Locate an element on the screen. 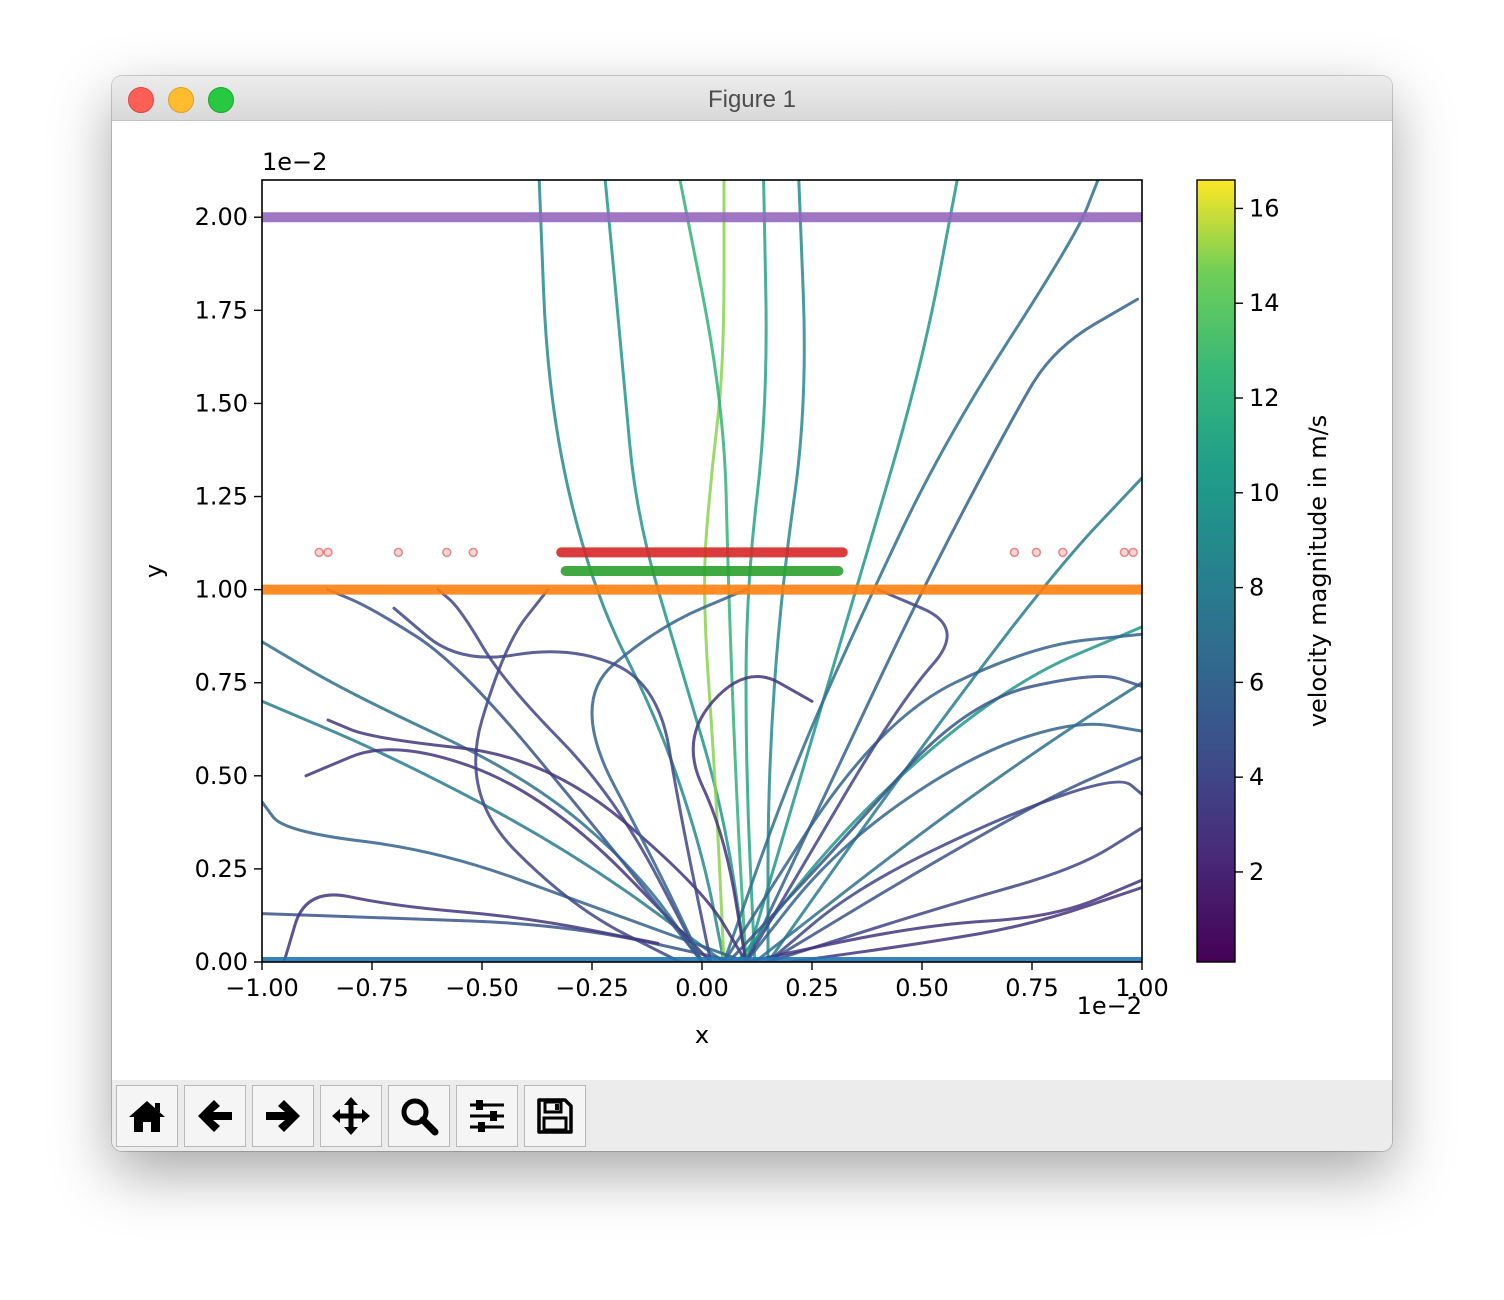  colorbar-label: velocity magnitude in m/s is located at coordinates (1318, 571).